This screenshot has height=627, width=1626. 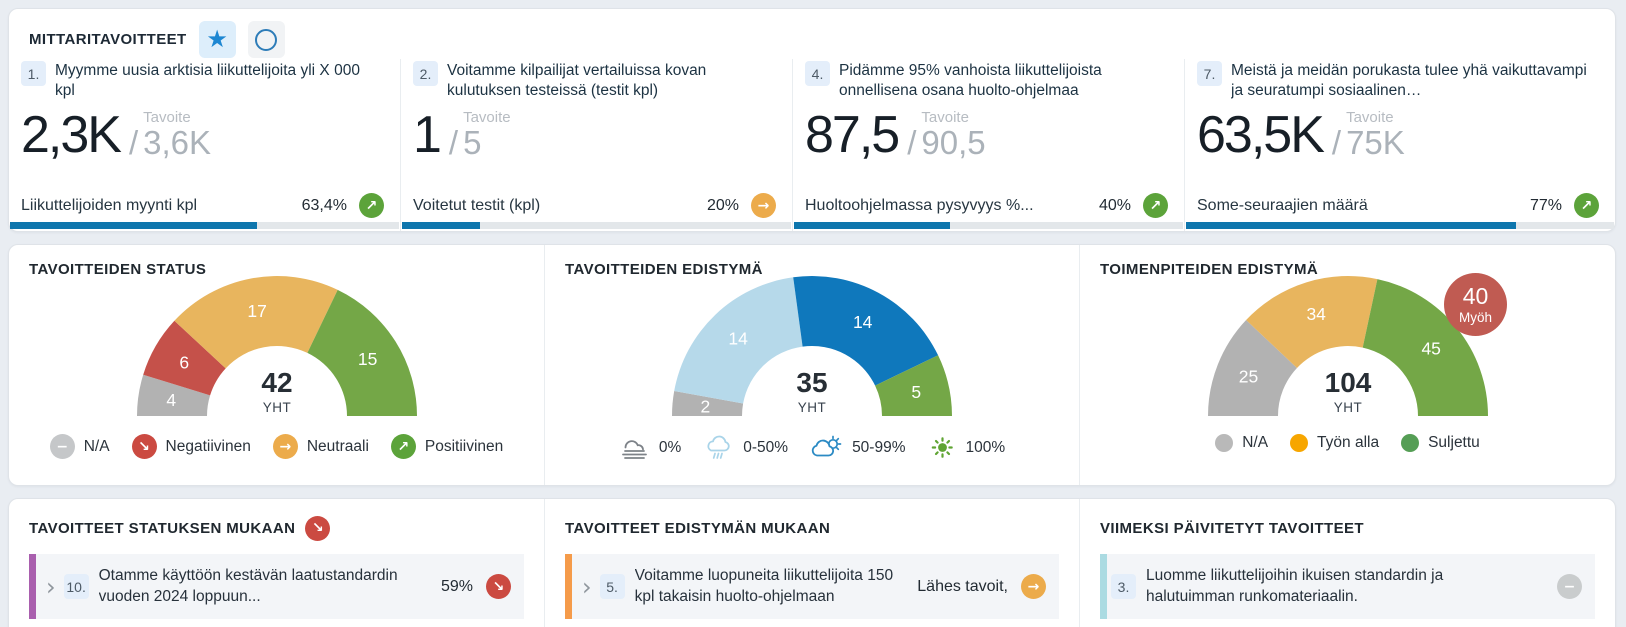 I want to click on kpi-number-badge: 7., so click(x=1209, y=73).